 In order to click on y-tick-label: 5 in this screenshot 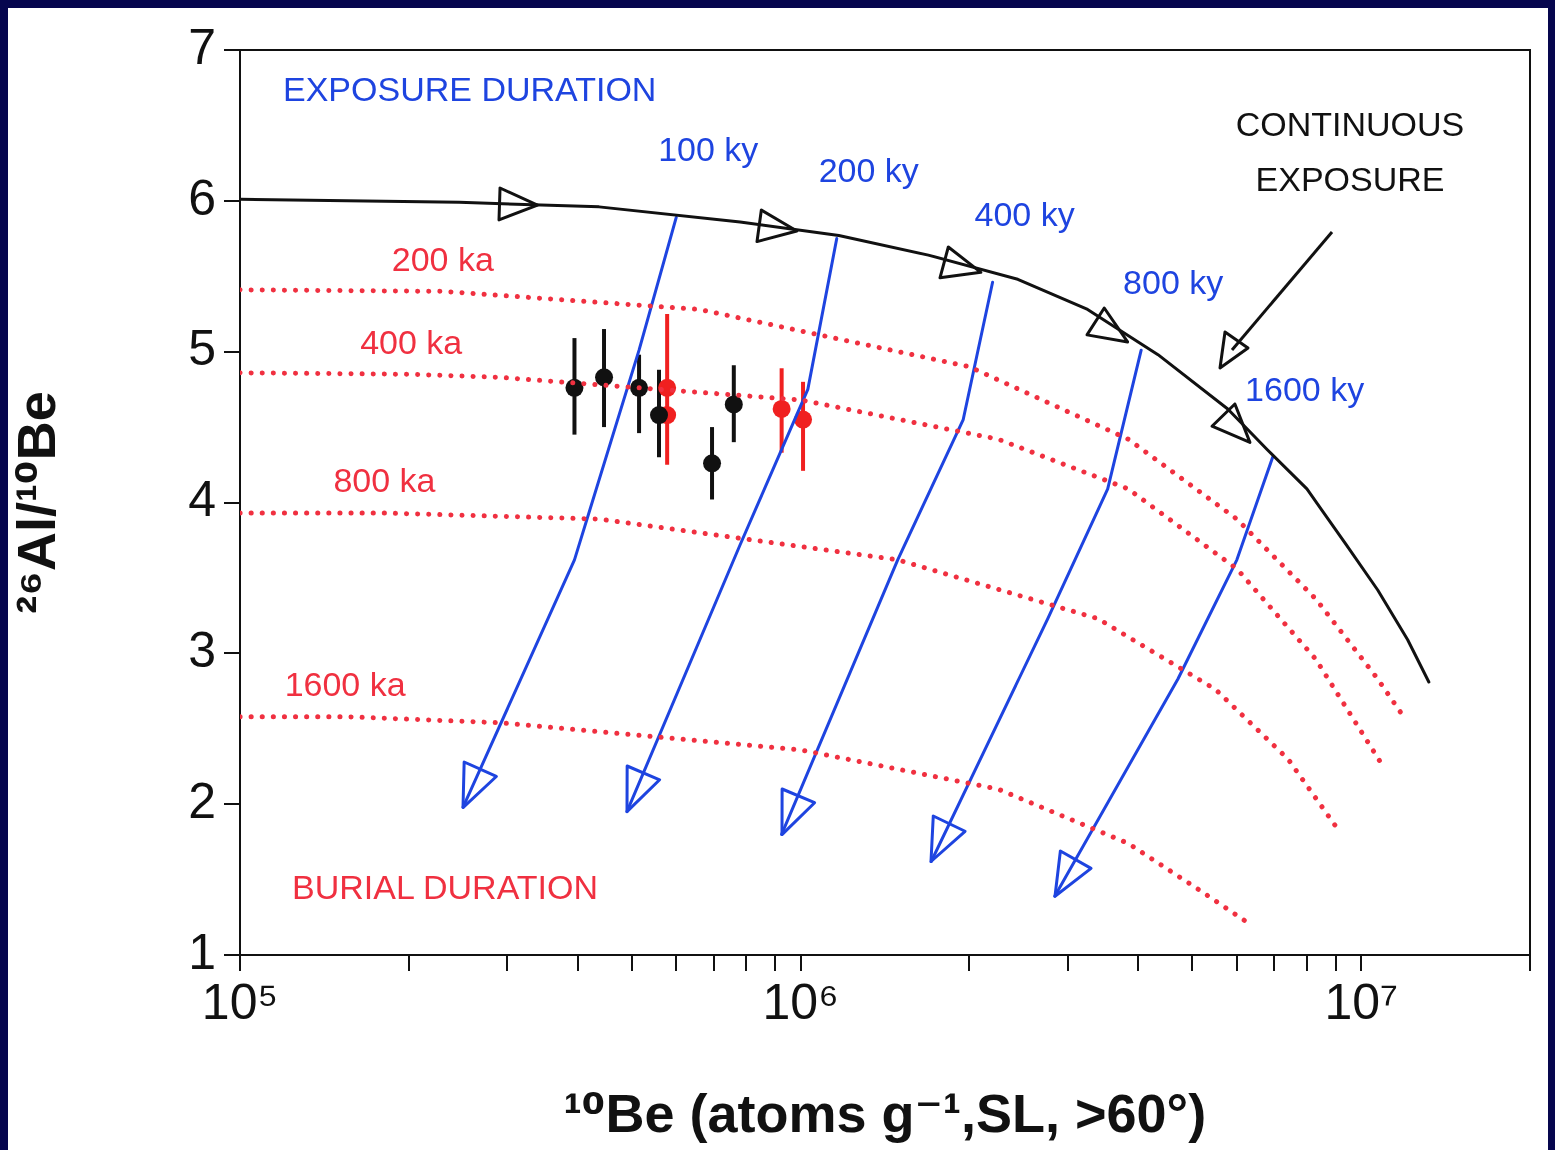, I will do `click(202, 348)`.